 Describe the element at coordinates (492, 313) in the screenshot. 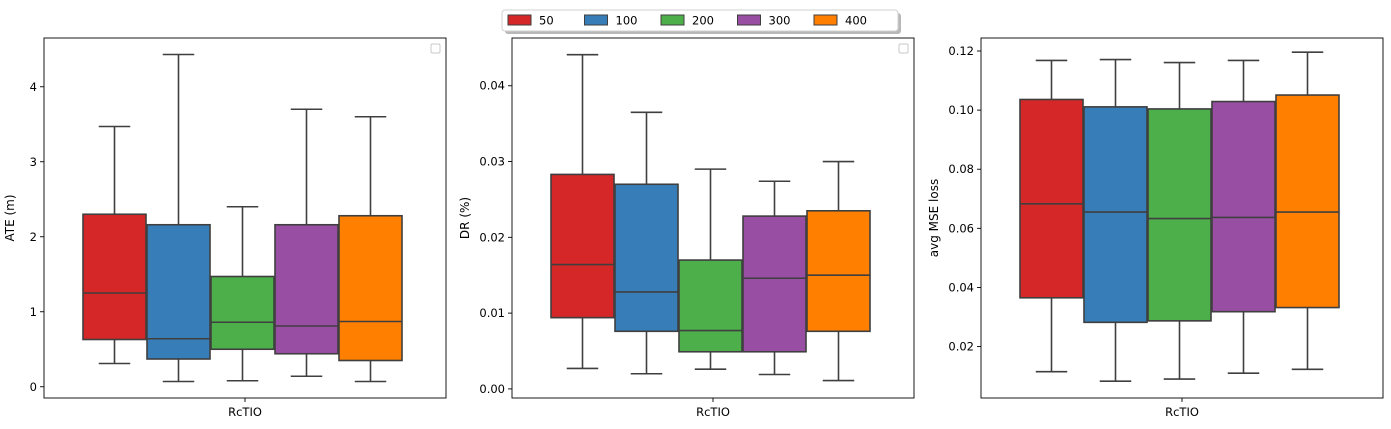

I see `y-tick-label: 0.01` at that location.